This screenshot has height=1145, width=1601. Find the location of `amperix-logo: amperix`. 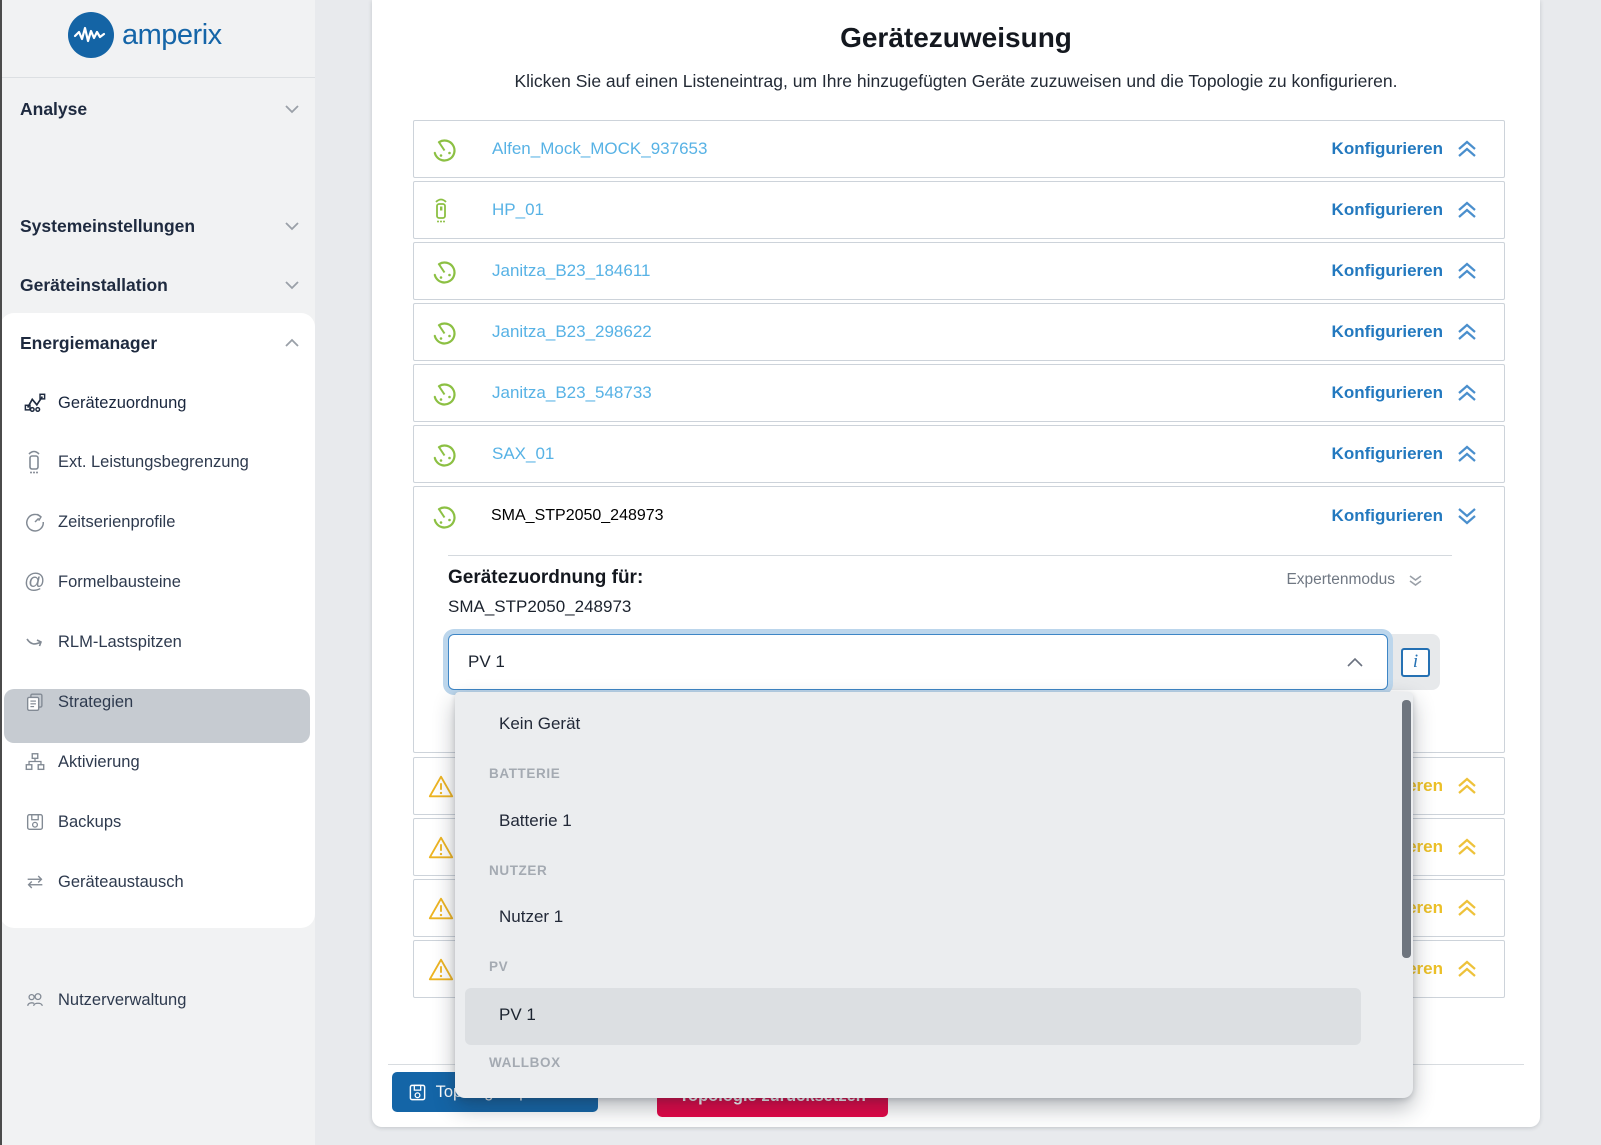

amperix-logo: amperix is located at coordinates (145, 35).